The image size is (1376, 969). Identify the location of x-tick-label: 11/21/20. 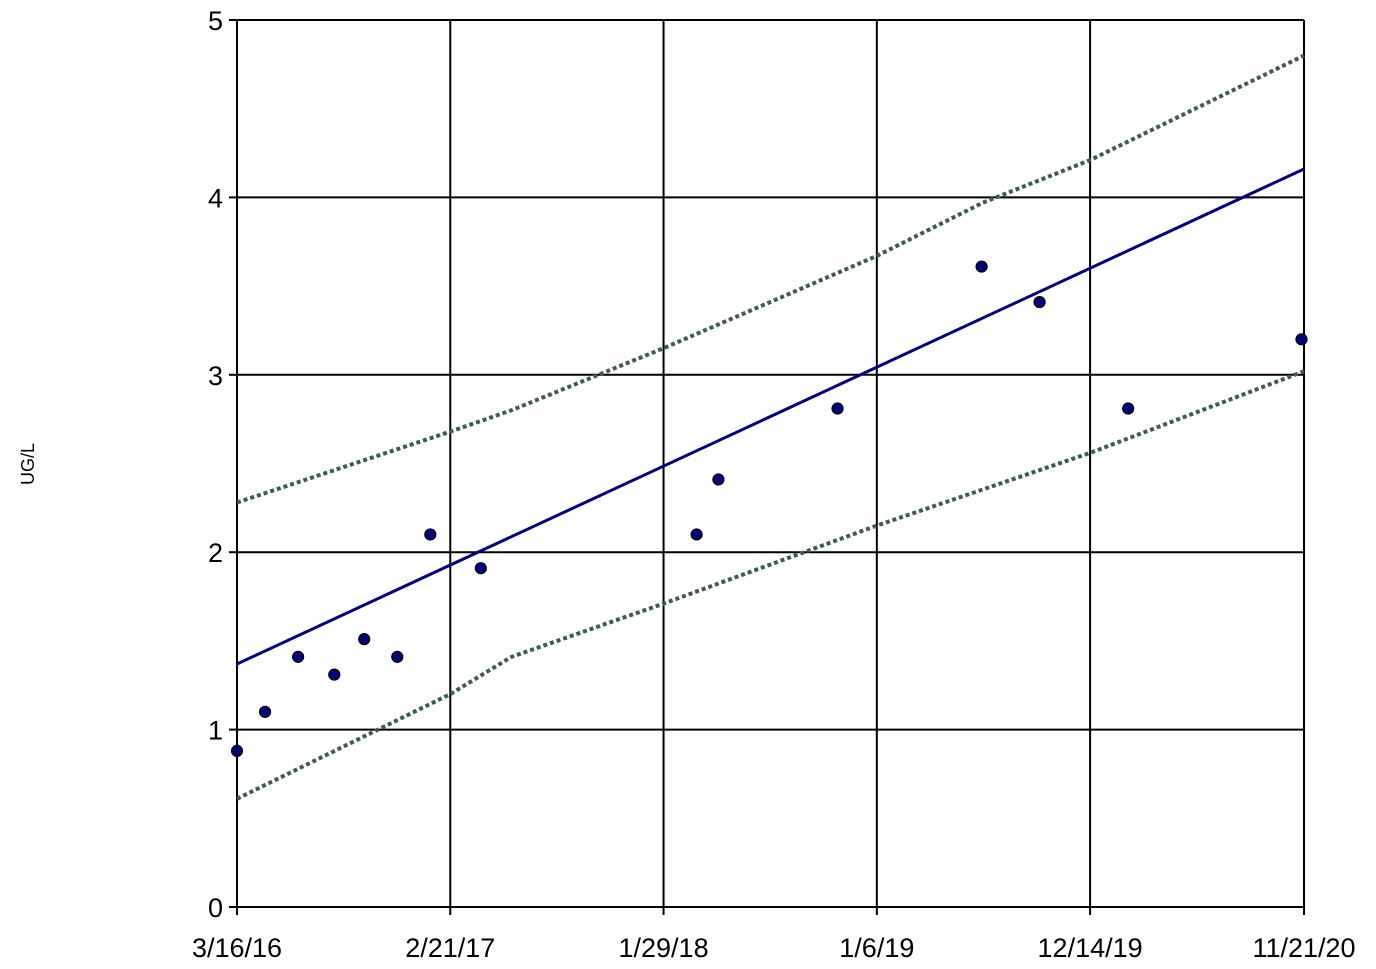
(1303, 948).